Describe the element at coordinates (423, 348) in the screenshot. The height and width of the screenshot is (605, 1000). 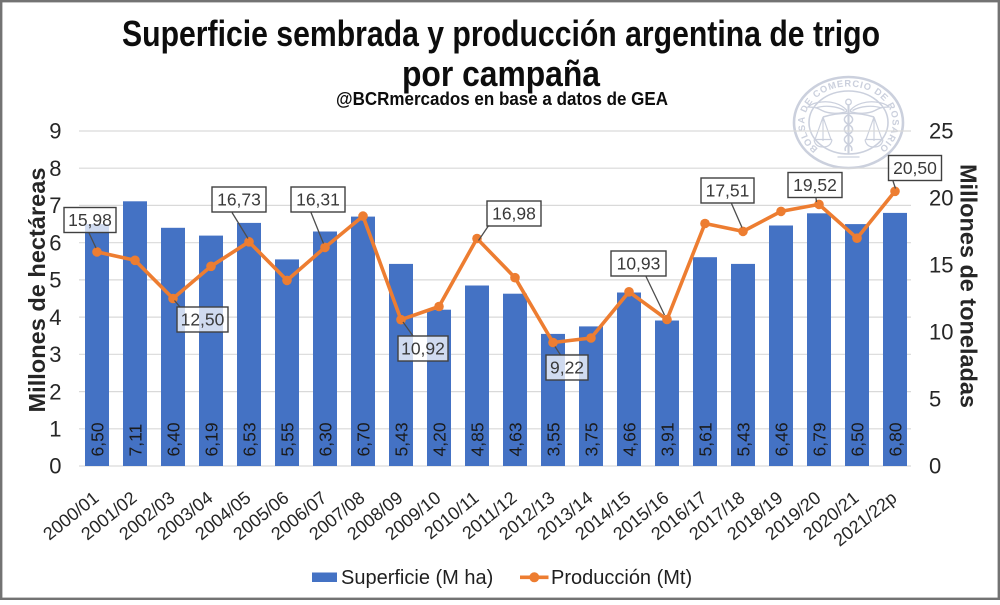
I see `svg-text: 10,92` at that location.